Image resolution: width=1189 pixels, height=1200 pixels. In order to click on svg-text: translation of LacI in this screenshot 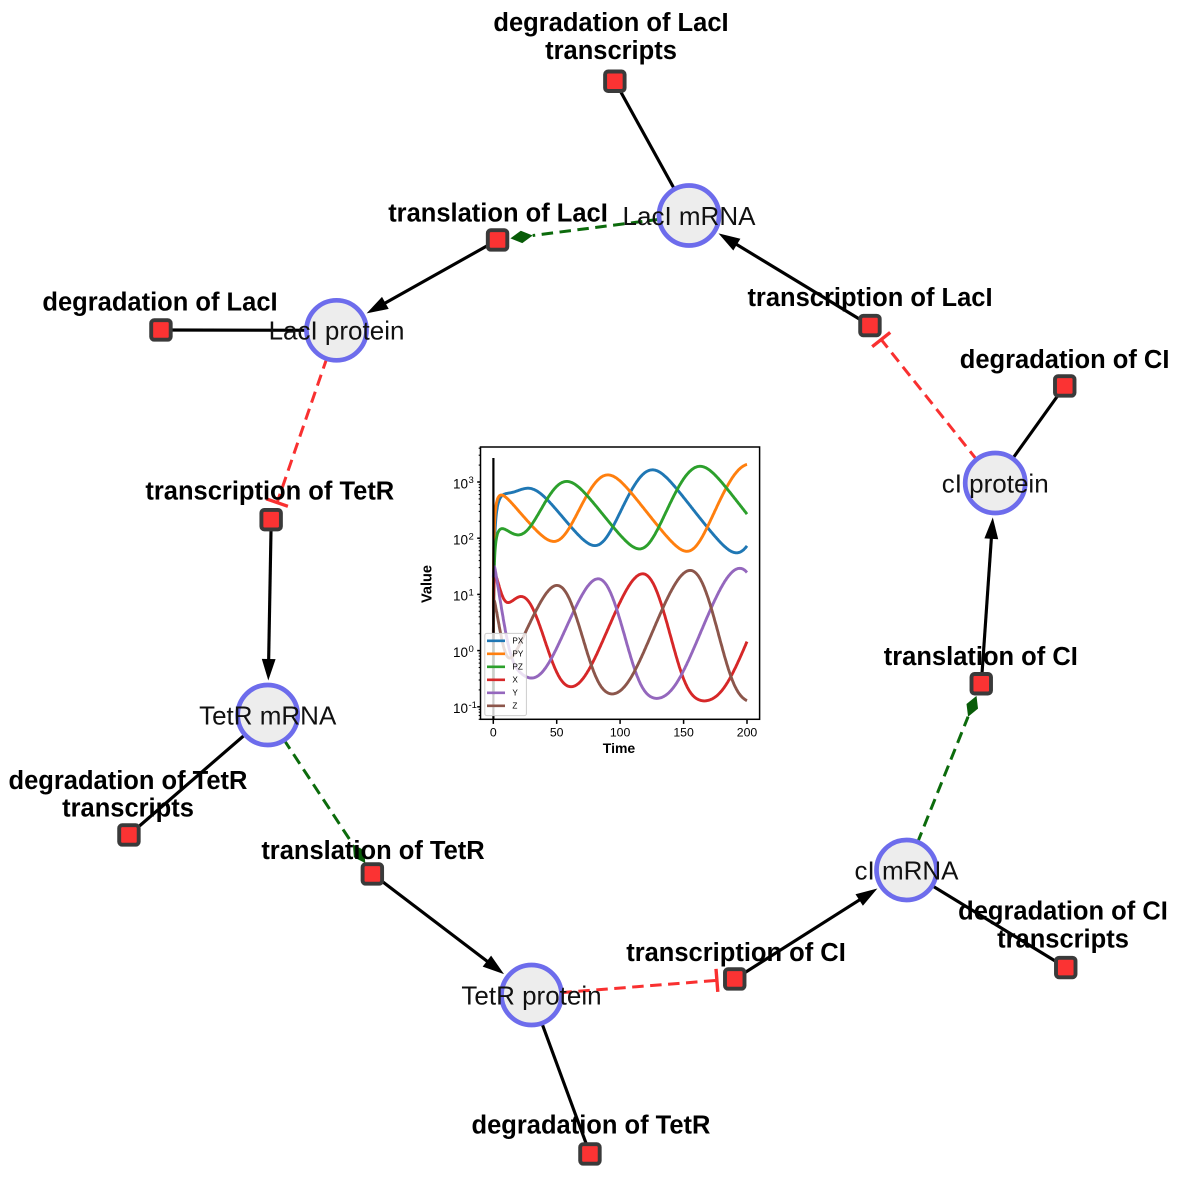, I will do `click(498, 214)`.